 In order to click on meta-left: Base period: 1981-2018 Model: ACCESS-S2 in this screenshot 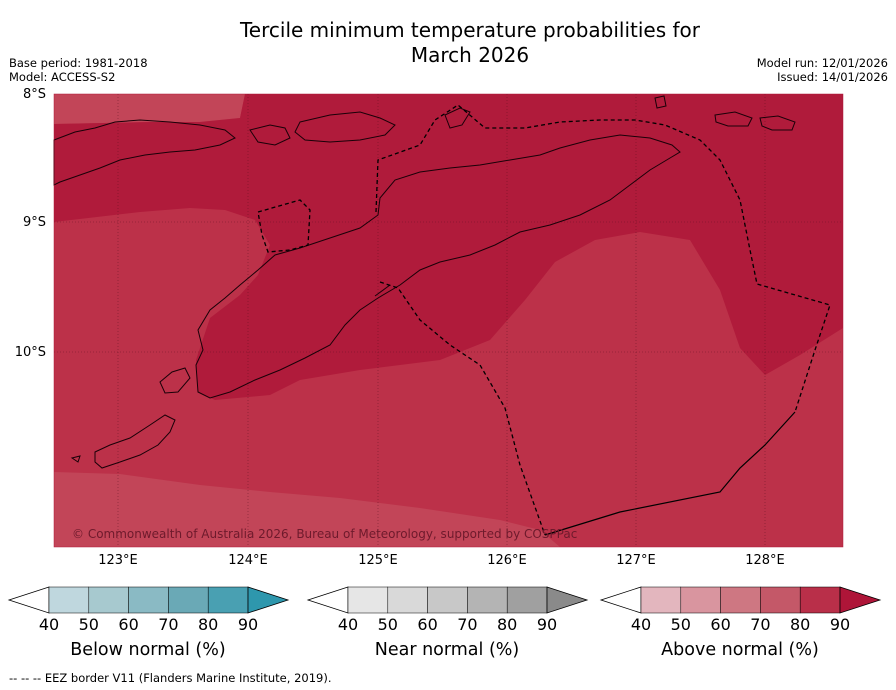, I will do `click(78, 70)`.